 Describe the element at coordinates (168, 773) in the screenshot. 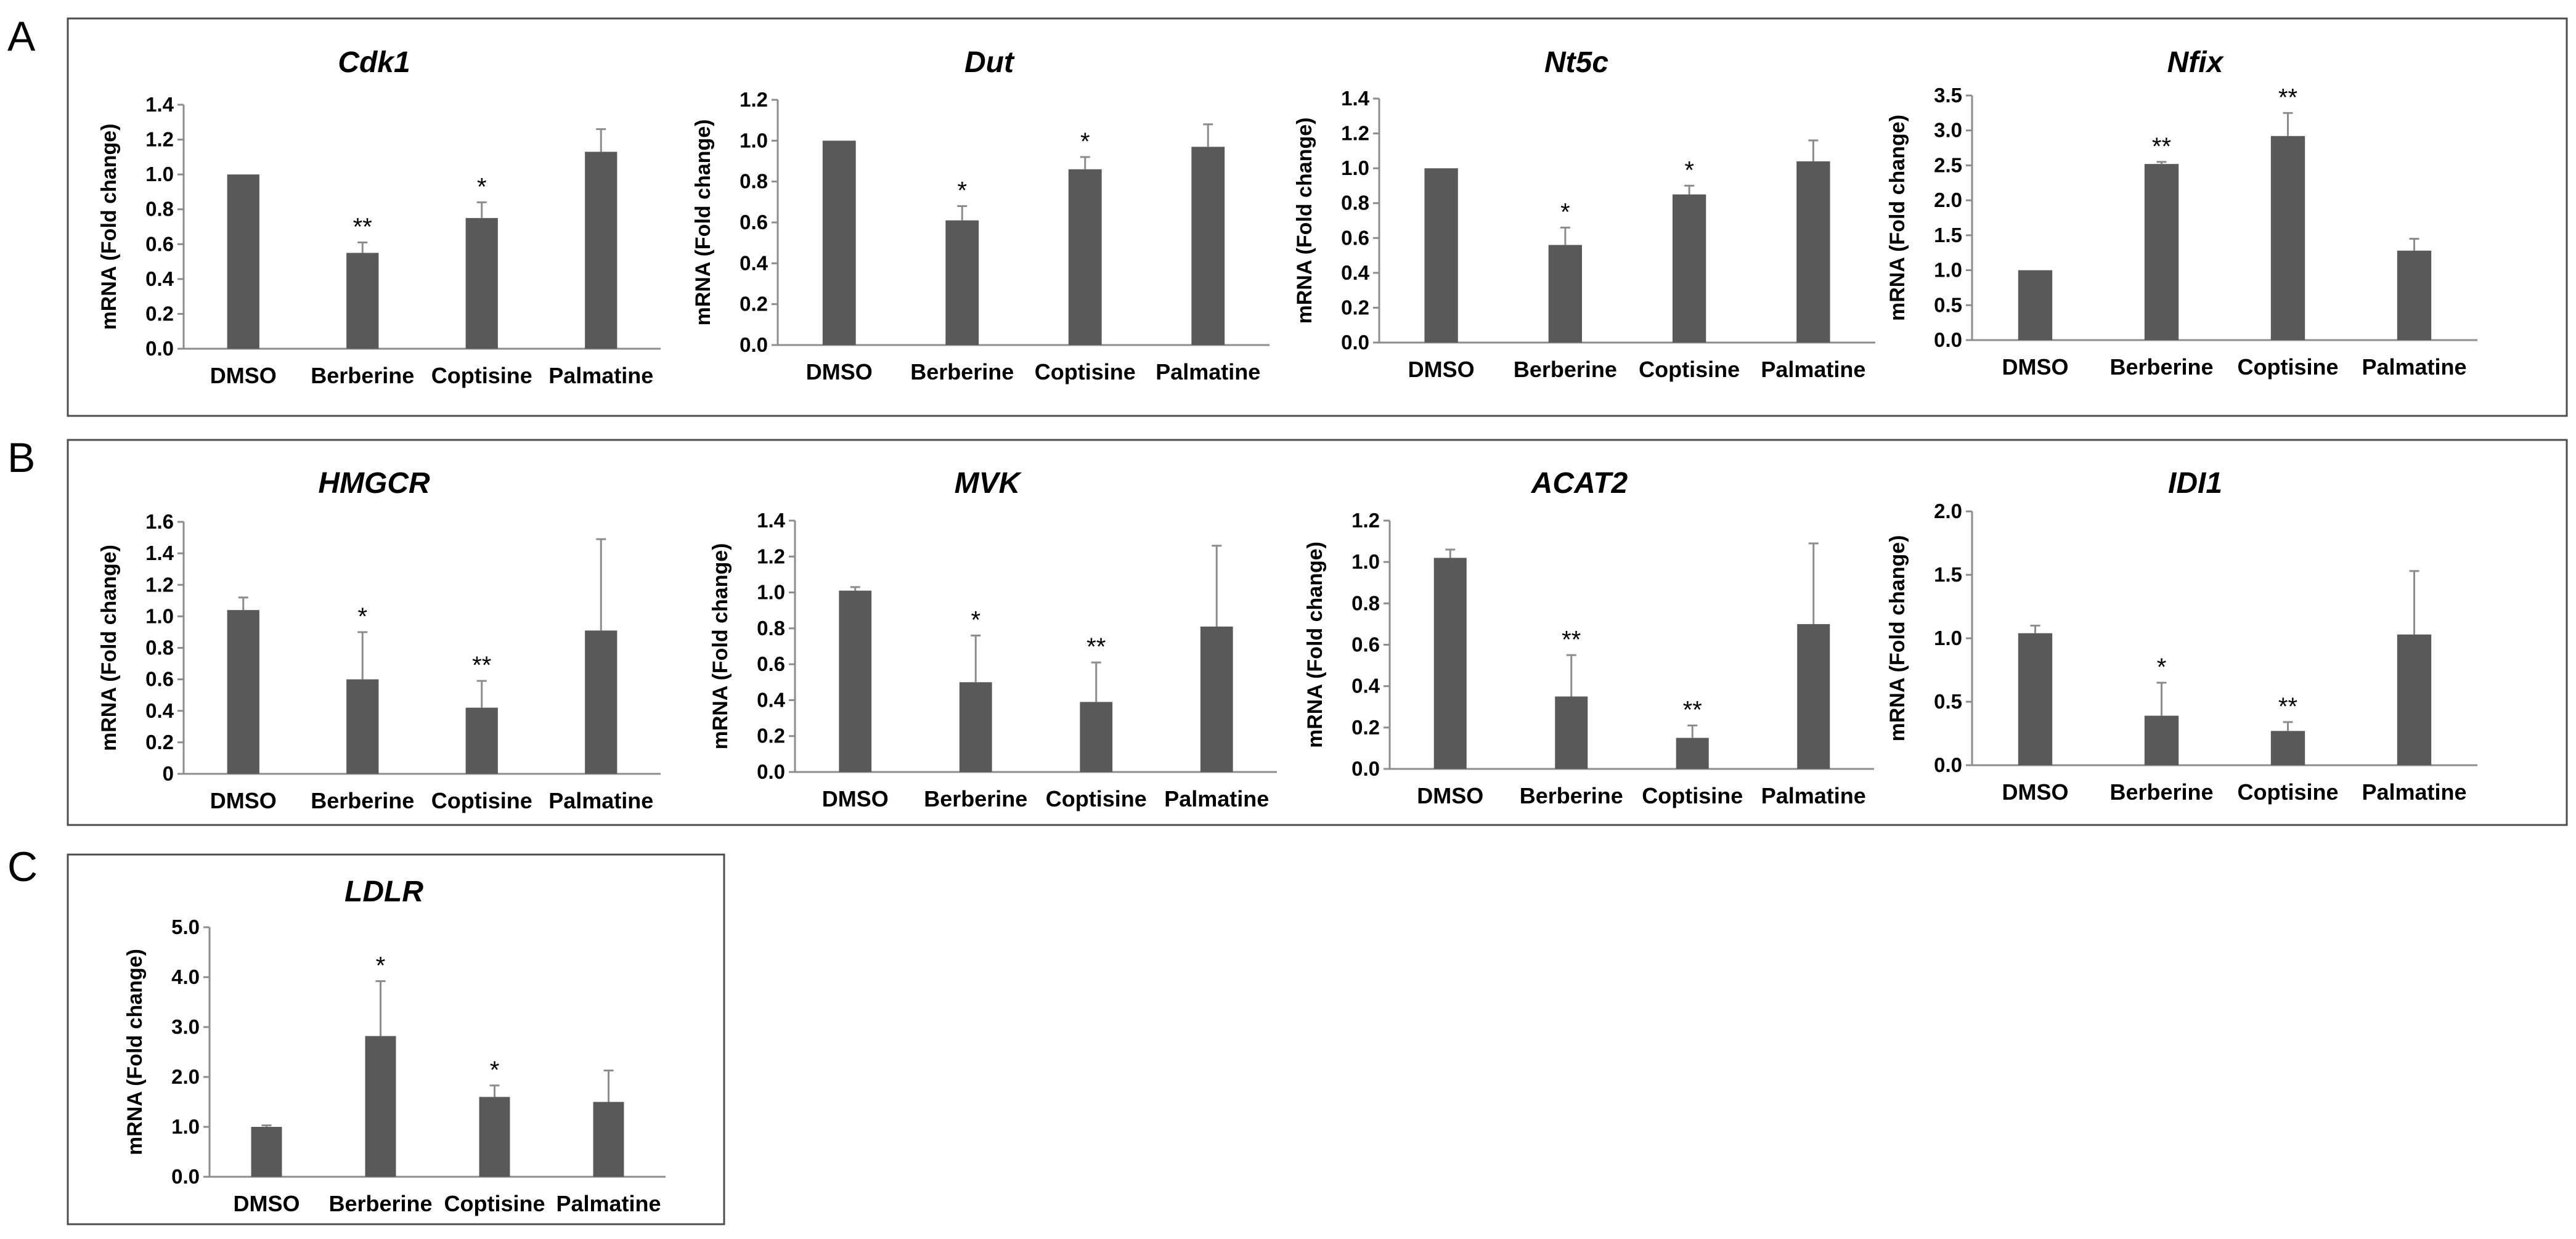

I see `y-tick-label: 0` at that location.